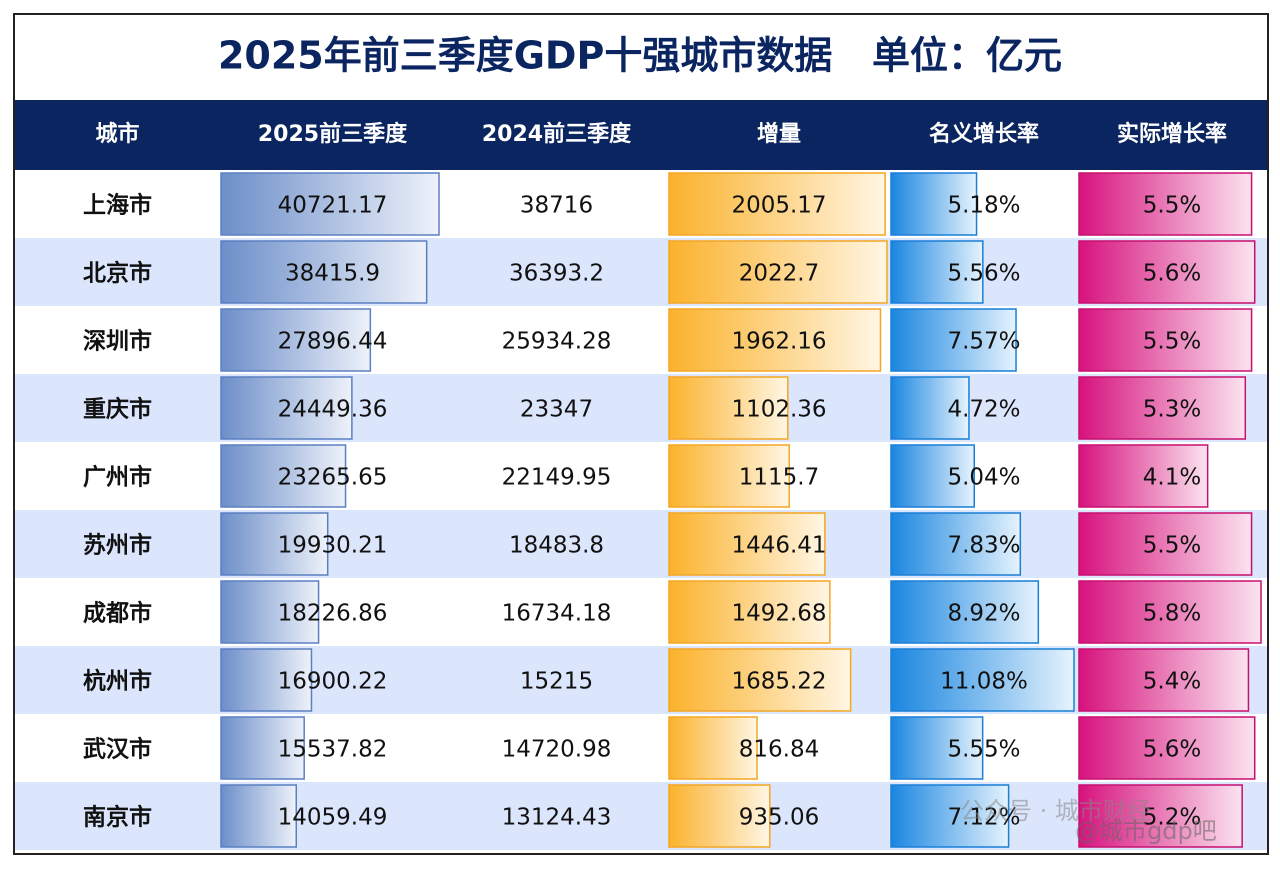 The width and height of the screenshot is (1280, 872). What do you see at coordinates (641, 135) in the screenshot?
I see `header-bg` at bounding box center [641, 135].